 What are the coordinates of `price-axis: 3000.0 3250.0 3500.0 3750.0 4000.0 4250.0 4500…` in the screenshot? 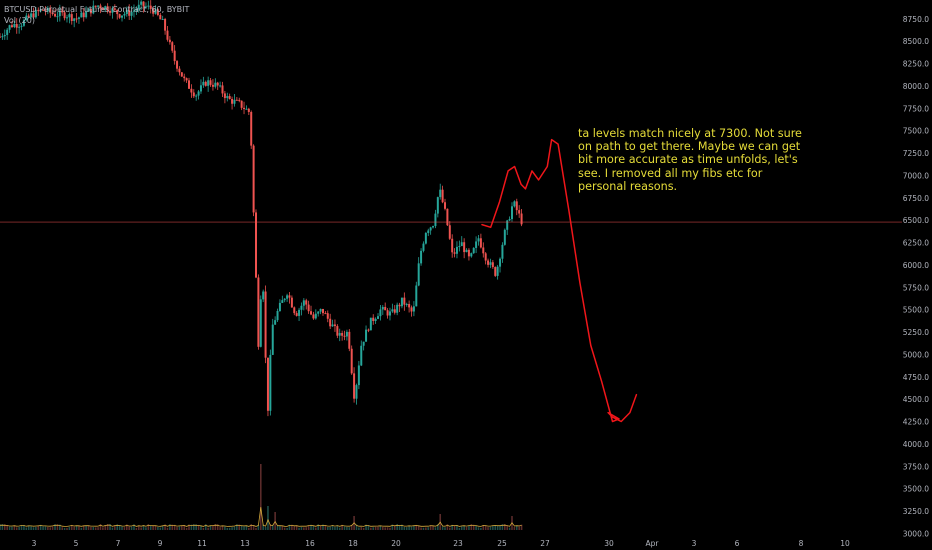 It's located at (917, 275).